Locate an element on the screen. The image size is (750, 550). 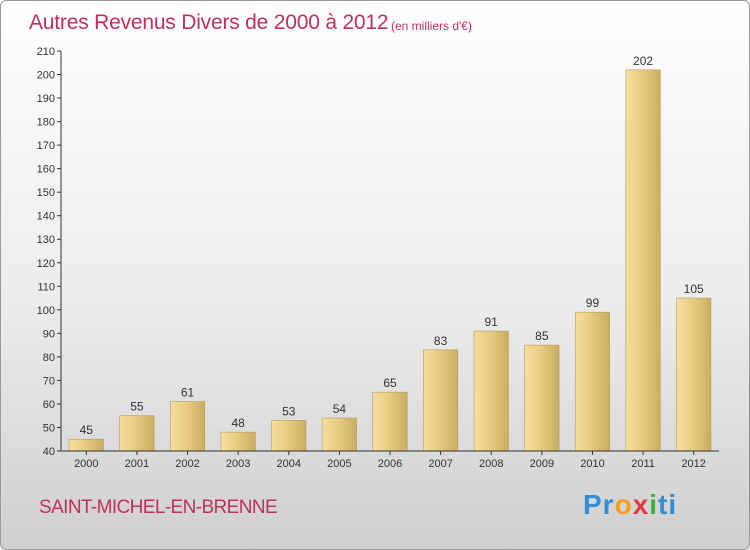
y-tick-label: 150 is located at coordinates (46, 193).